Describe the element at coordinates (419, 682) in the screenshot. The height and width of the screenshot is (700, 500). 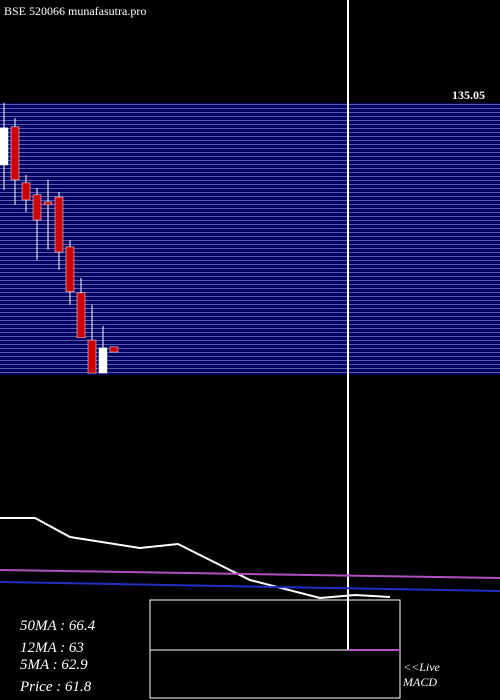
I see `macd-label: MACD` at that location.